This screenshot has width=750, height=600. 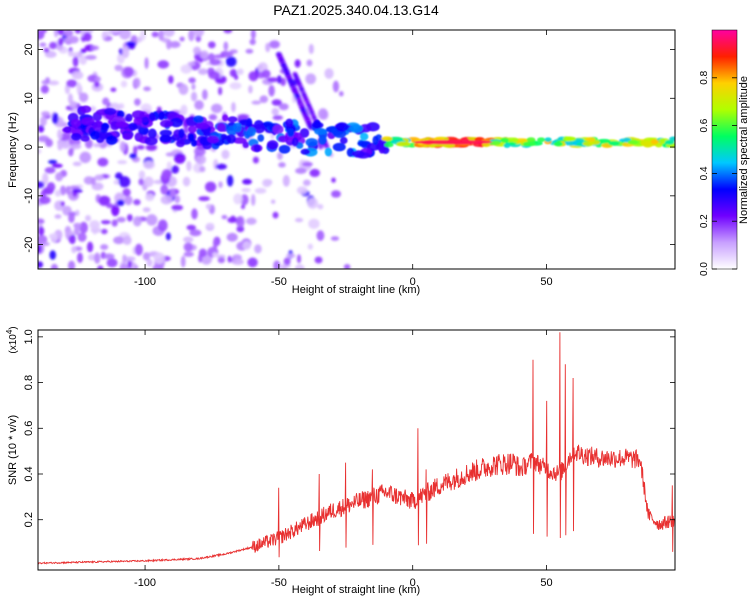 I want to click on snr-multiplier: (x104), so click(x=12, y=339).